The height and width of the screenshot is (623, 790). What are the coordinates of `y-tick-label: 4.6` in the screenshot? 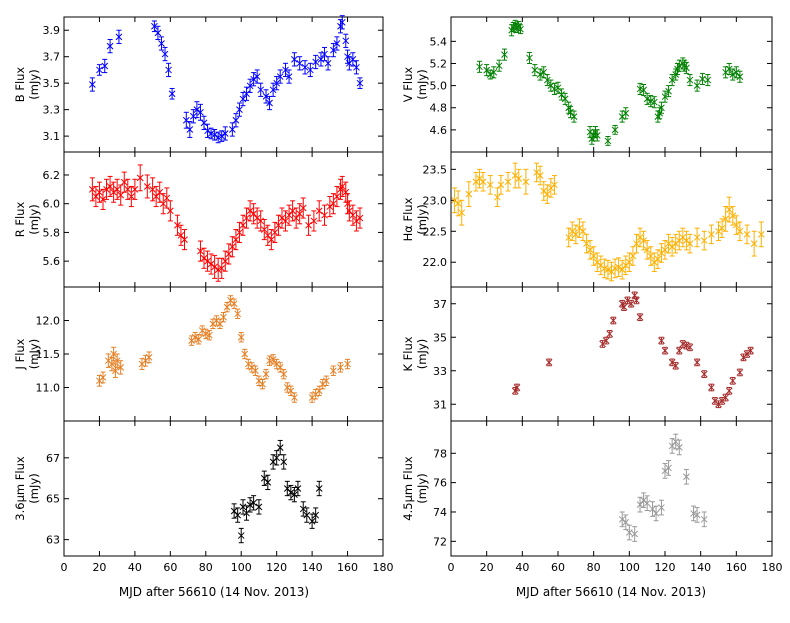 It's located at (439, 130).